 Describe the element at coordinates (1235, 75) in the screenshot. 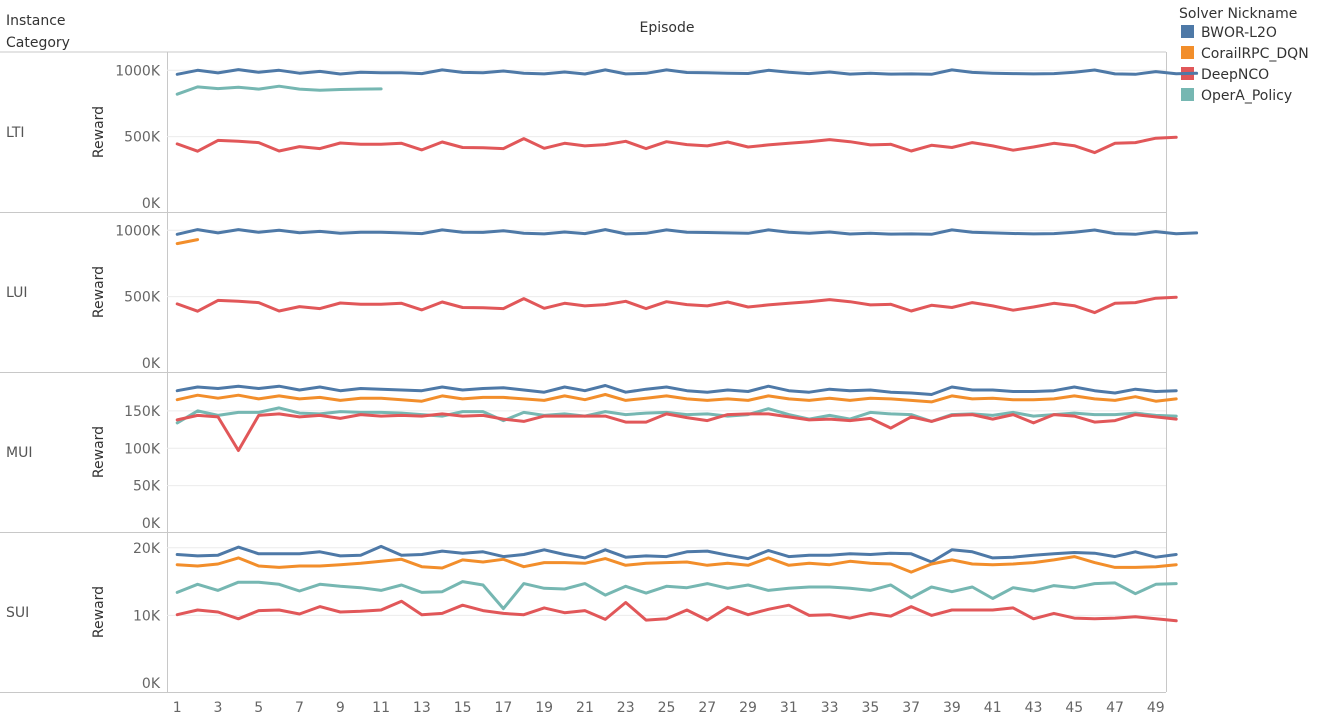

I see `legend-label-deepnco: DeepNCO` at that location.